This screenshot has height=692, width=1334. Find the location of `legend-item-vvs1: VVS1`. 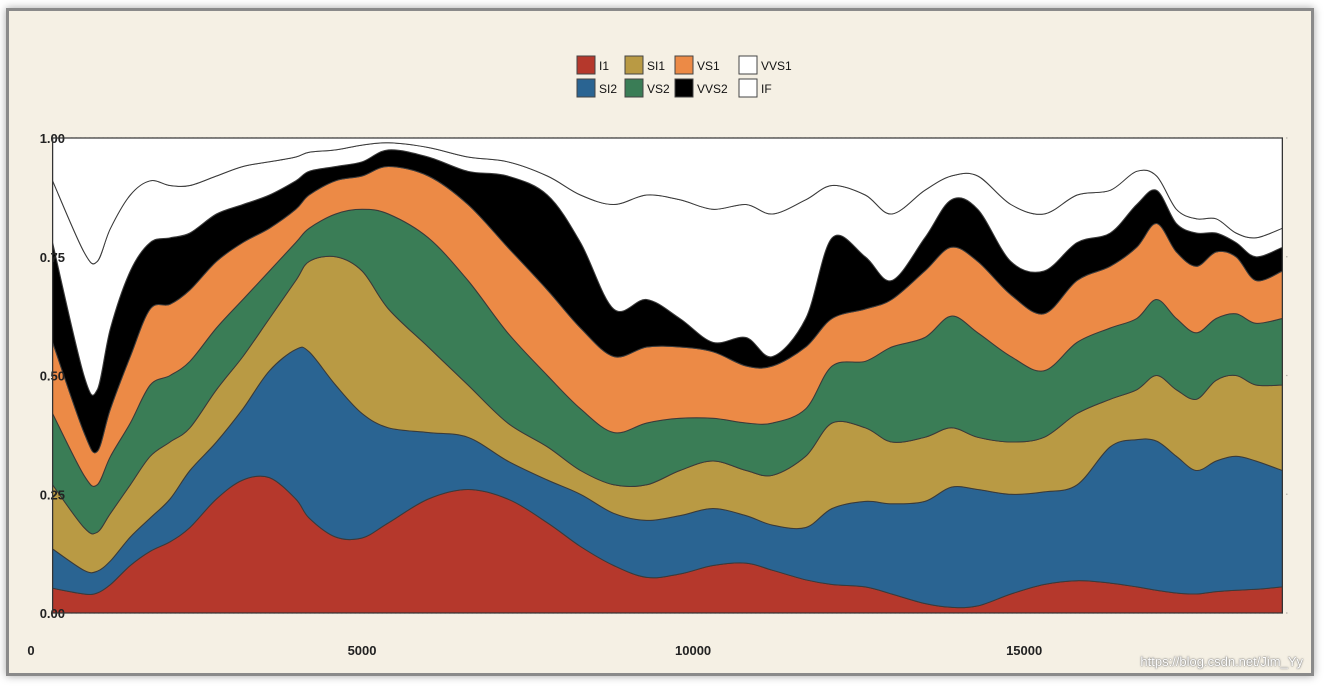

legend-item-vvs1: VVS1 is located at coordinates (765, 65).